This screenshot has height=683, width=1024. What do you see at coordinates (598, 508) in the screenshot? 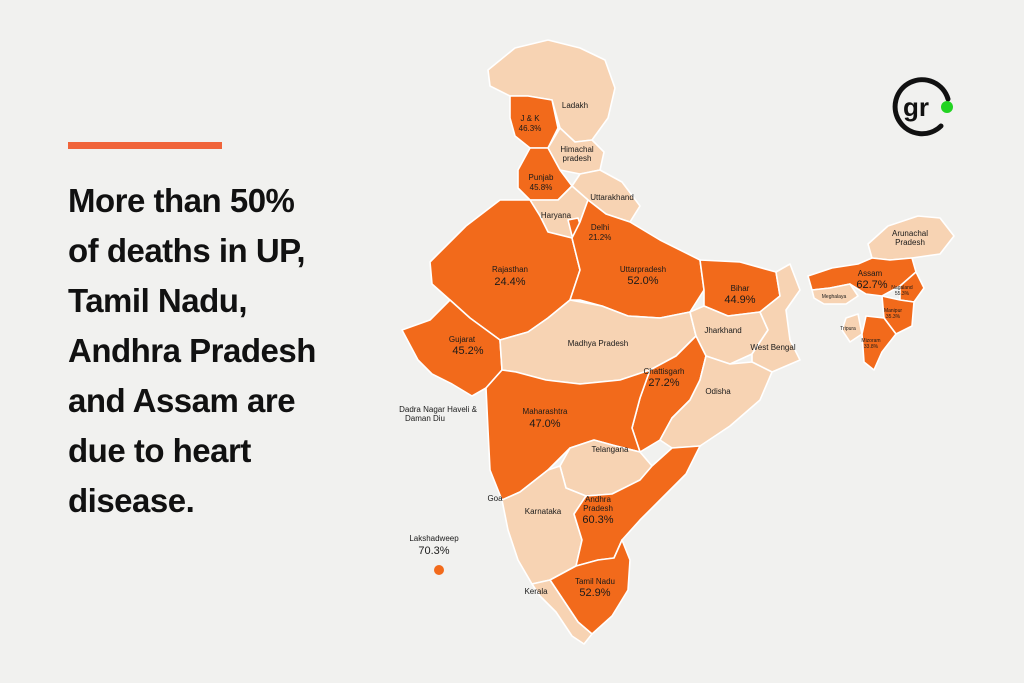
I see `label-ap-2: Pradesh` at bounding box center [598, 508].